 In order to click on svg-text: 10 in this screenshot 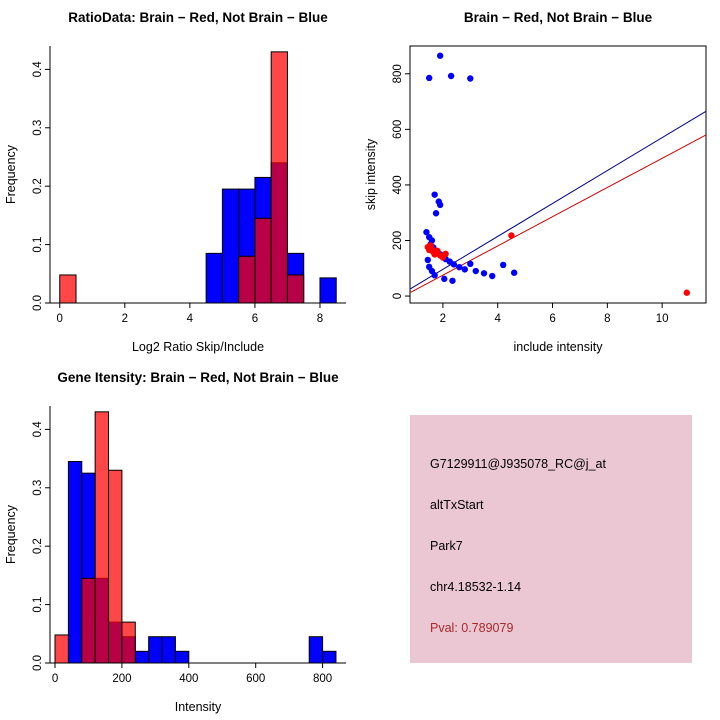, I will do `click(662, 319)`.